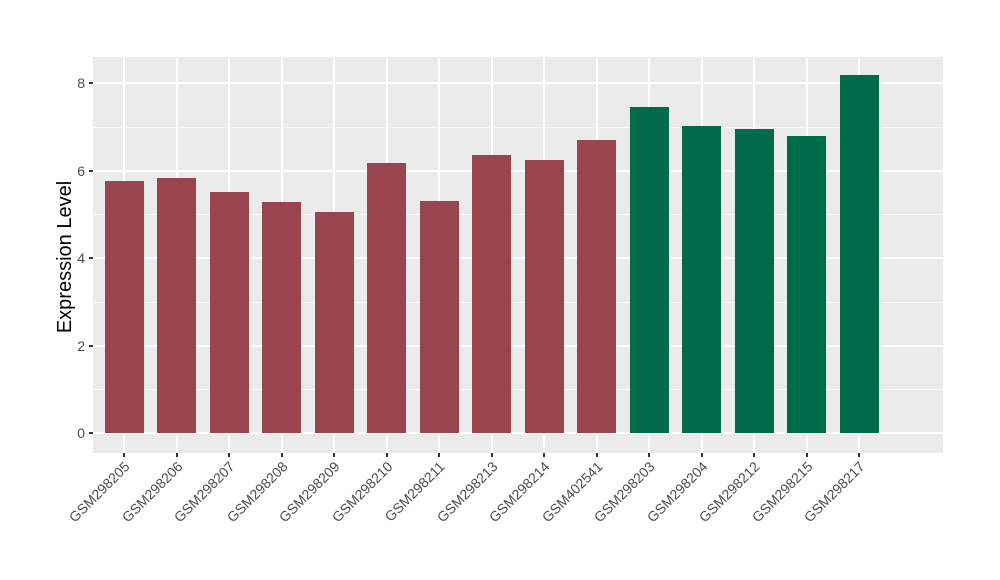  I want to click on x-tick-label-GSM298211: GSM298211, so click(414, 491).